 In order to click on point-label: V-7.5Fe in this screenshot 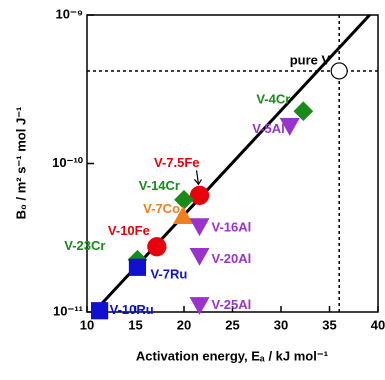, I will do `click(177, 162)`.